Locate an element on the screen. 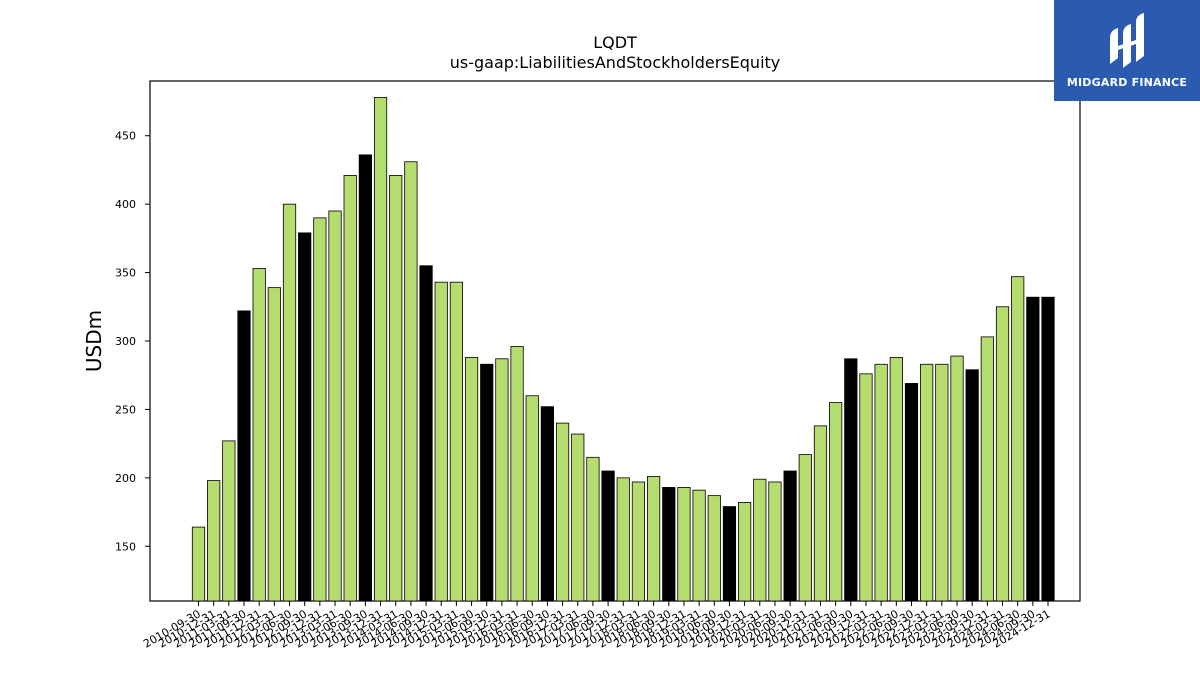 The width and height of the screenshot is (1200, 675). y-tick-label: 150 is located at coordinates (125, 546).